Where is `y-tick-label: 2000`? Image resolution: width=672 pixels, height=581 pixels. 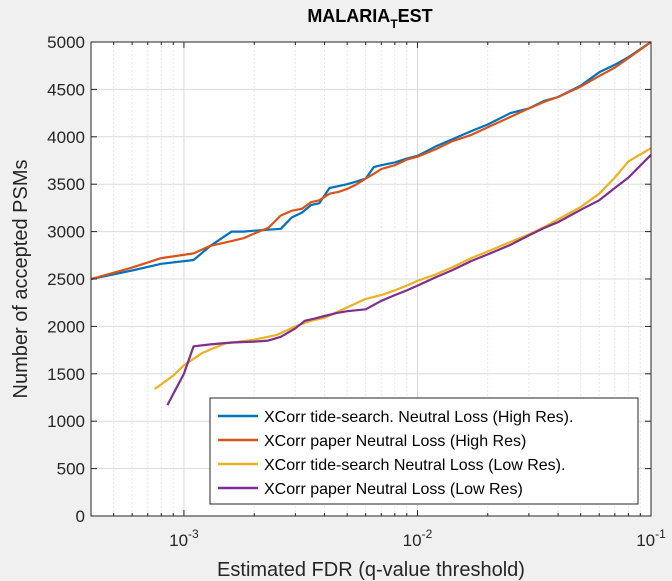
y-tick-label: 2000 is located at coordinates (66, 326).